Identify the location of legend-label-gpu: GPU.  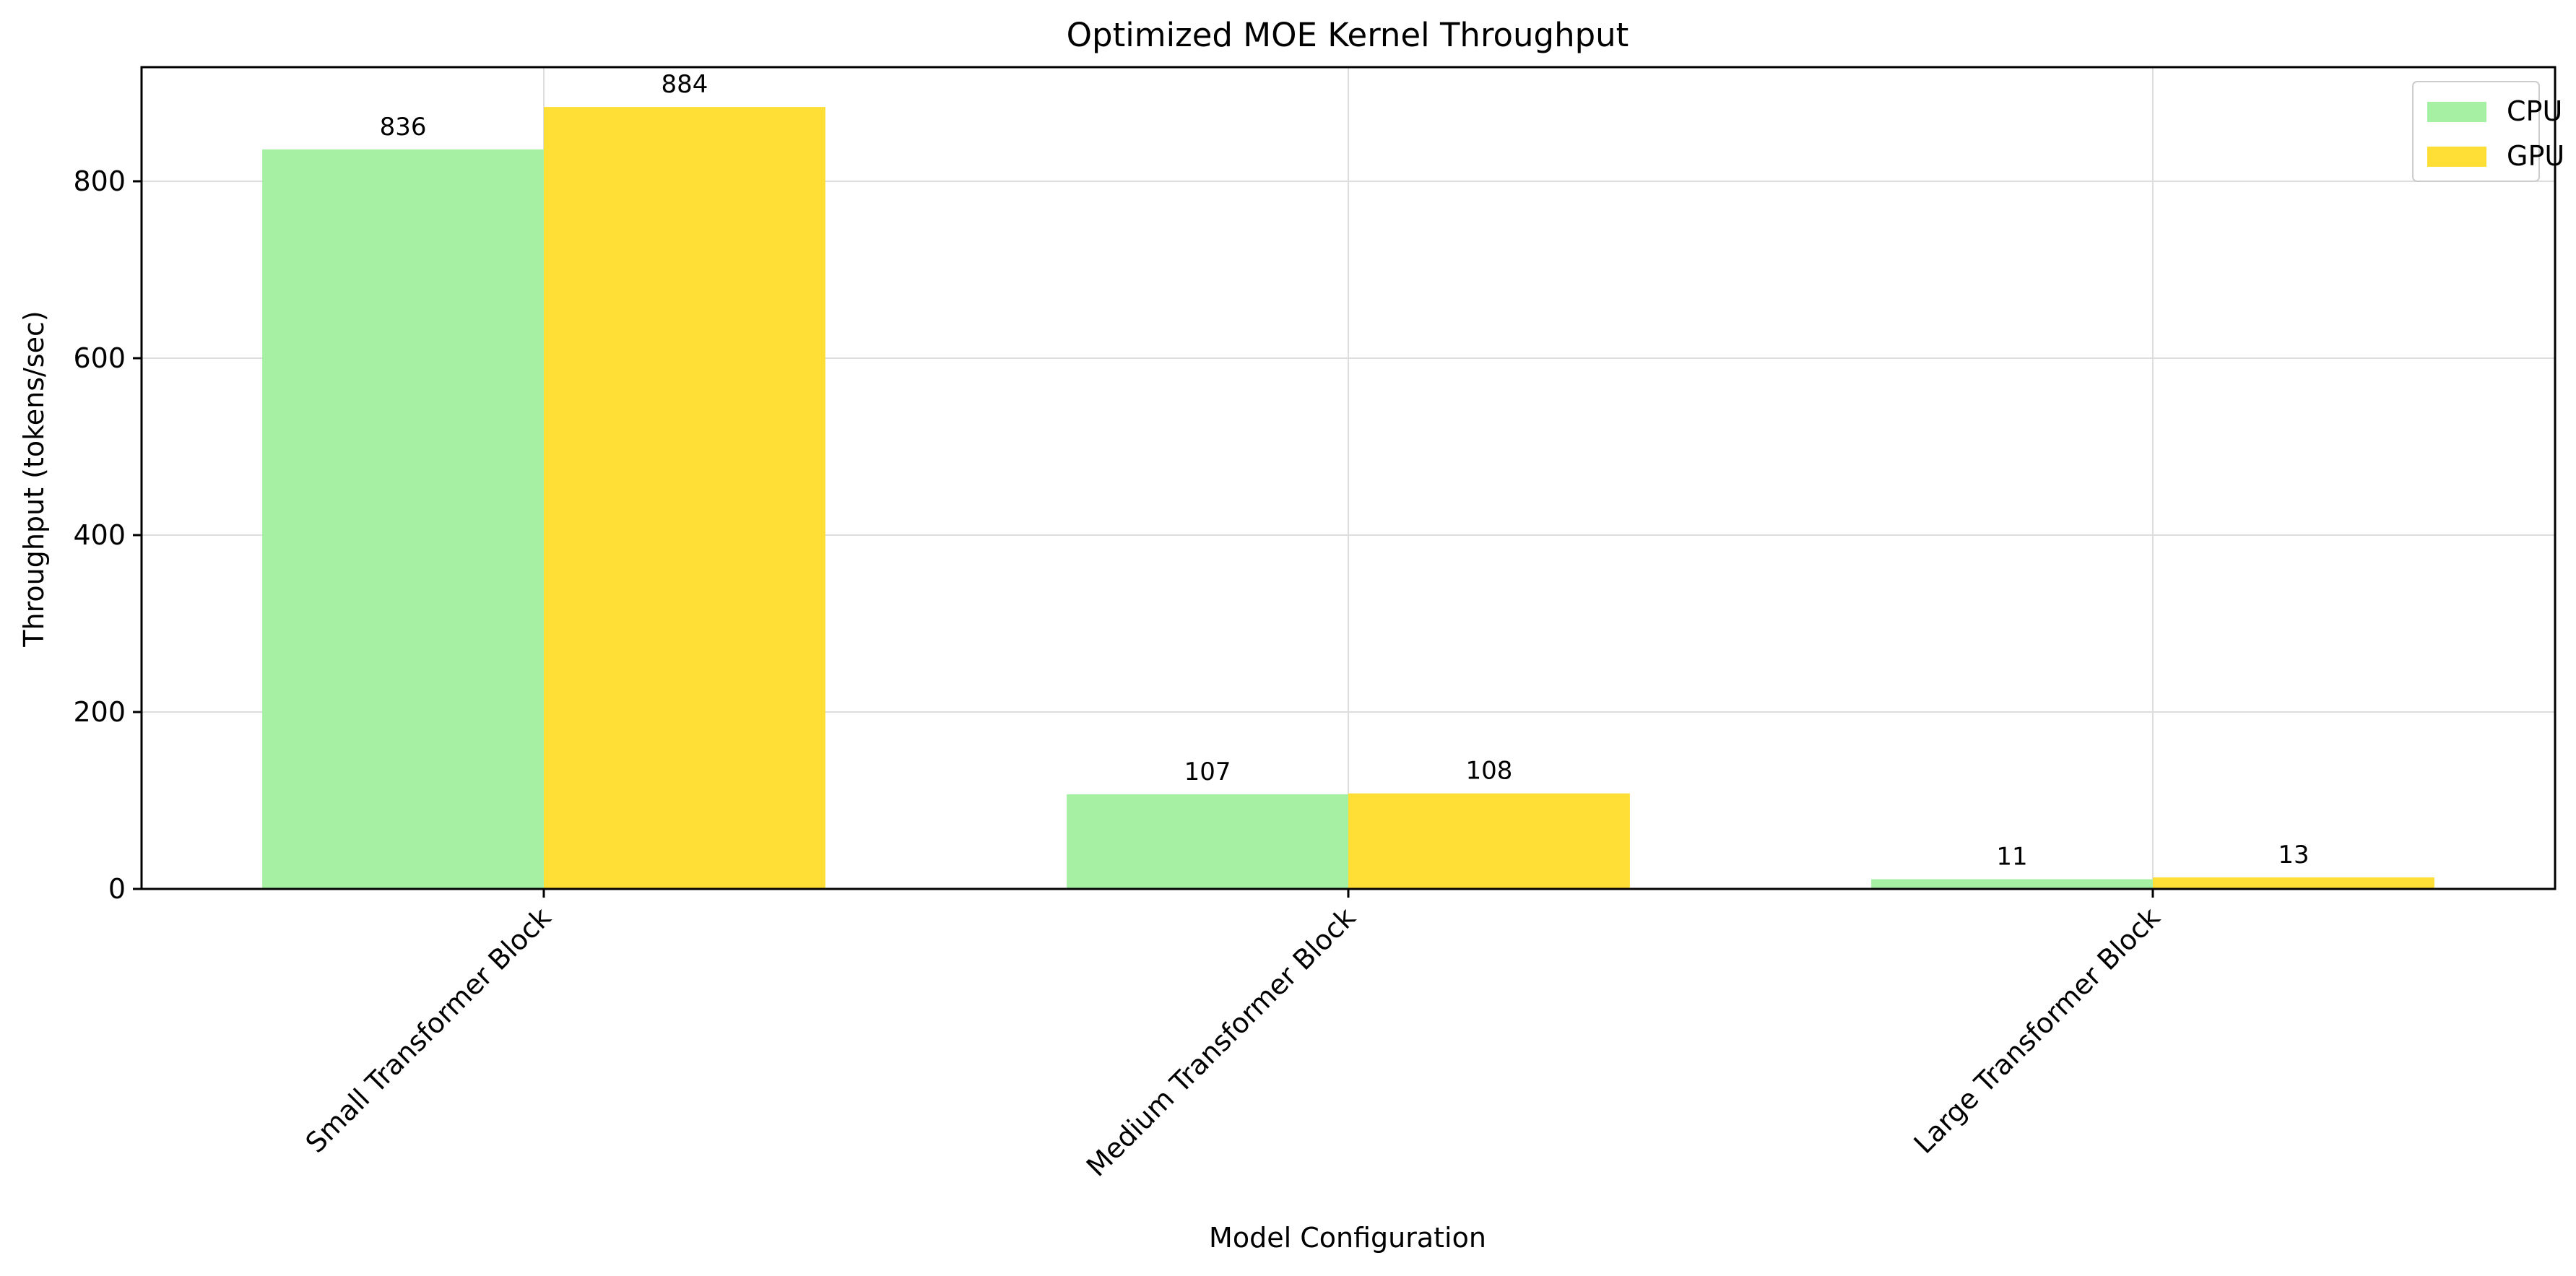
(2535, 156).